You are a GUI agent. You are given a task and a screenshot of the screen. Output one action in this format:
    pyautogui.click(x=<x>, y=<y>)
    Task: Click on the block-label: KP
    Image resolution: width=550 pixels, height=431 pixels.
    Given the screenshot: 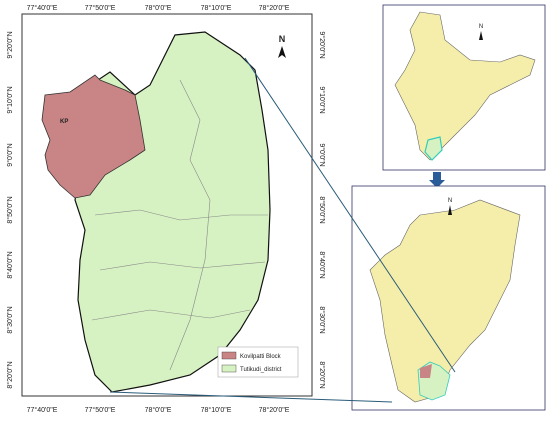 What is the action you would take?
    pyautogui.click(x=64, y=122)
    